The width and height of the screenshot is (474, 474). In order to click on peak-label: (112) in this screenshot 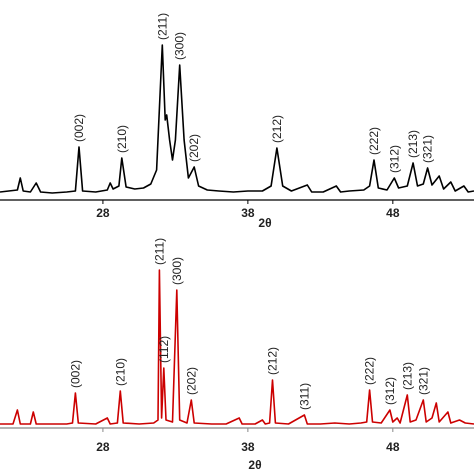, I will do `click(164, 349)`.